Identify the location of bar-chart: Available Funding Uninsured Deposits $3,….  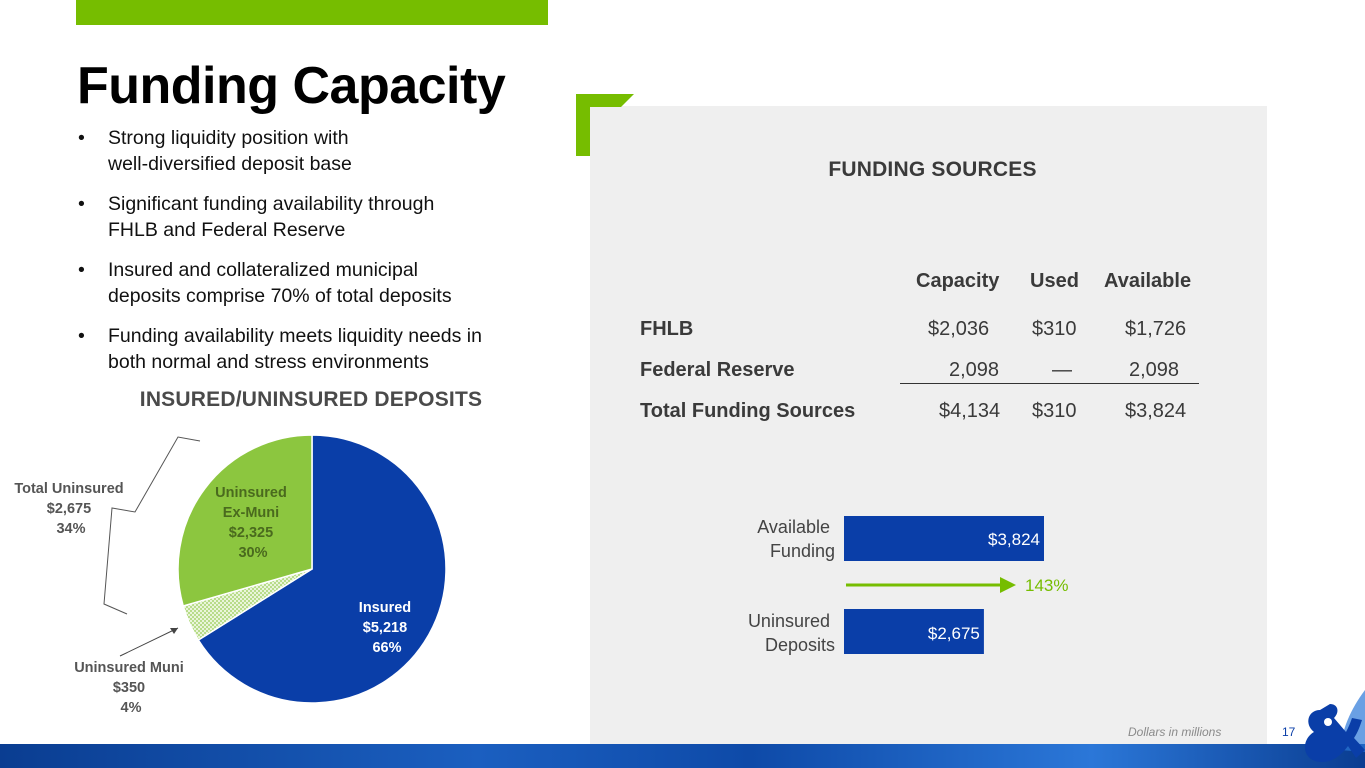
(908, 585).